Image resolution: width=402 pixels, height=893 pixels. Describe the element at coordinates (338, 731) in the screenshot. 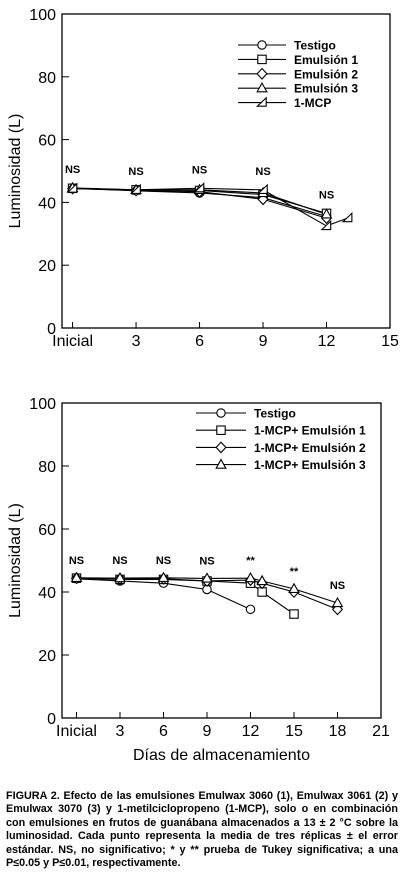

I see `x-tick-label: 18` at that location.